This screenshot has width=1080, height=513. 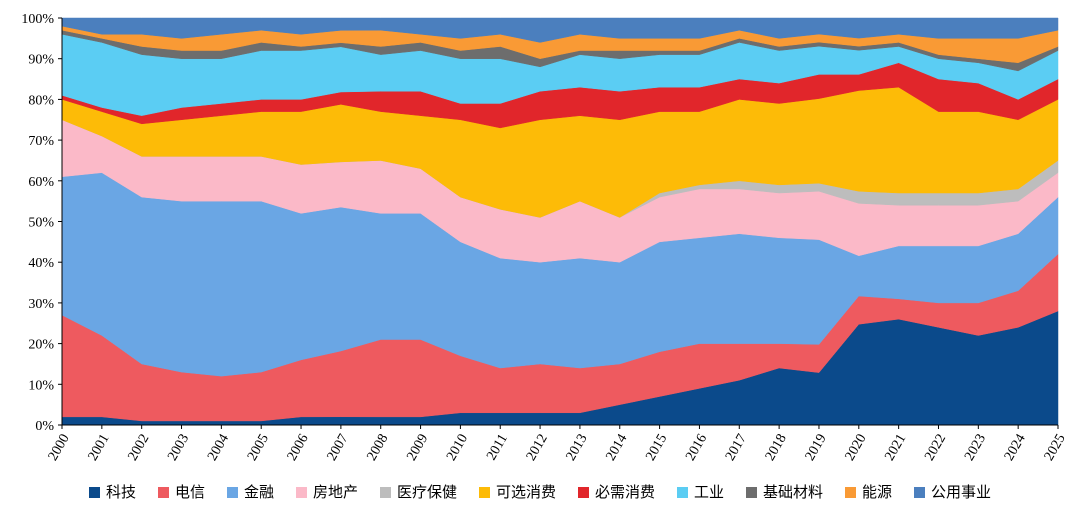 I want to click on legend-item-0: 科技, so click(x=112, y=492).